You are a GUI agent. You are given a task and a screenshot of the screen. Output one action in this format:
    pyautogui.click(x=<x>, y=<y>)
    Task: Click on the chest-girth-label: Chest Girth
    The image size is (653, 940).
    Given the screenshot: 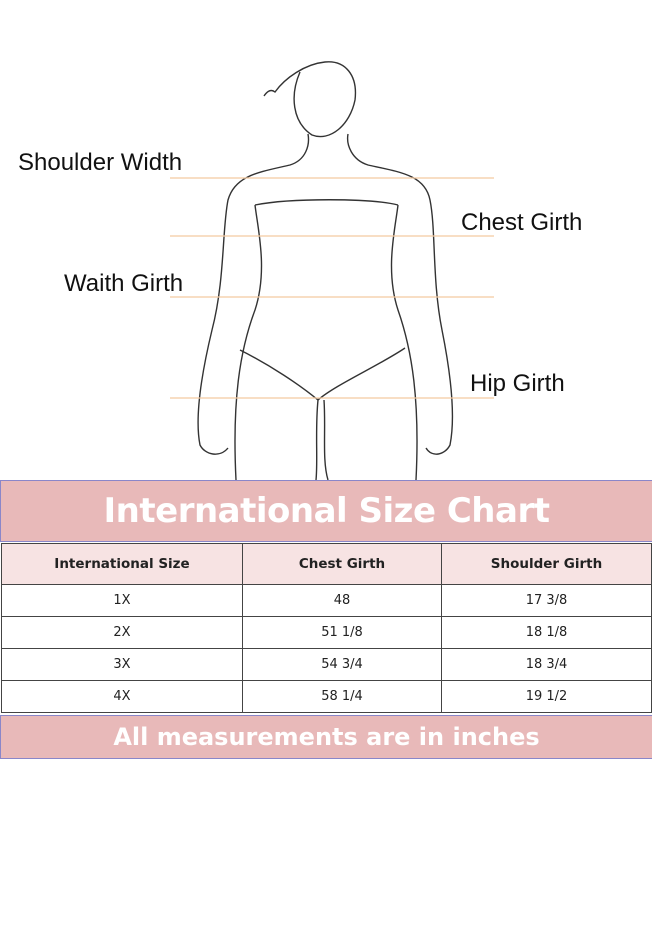 What is the action you would take?
    pyautogui.click(x=522, y=222)
    